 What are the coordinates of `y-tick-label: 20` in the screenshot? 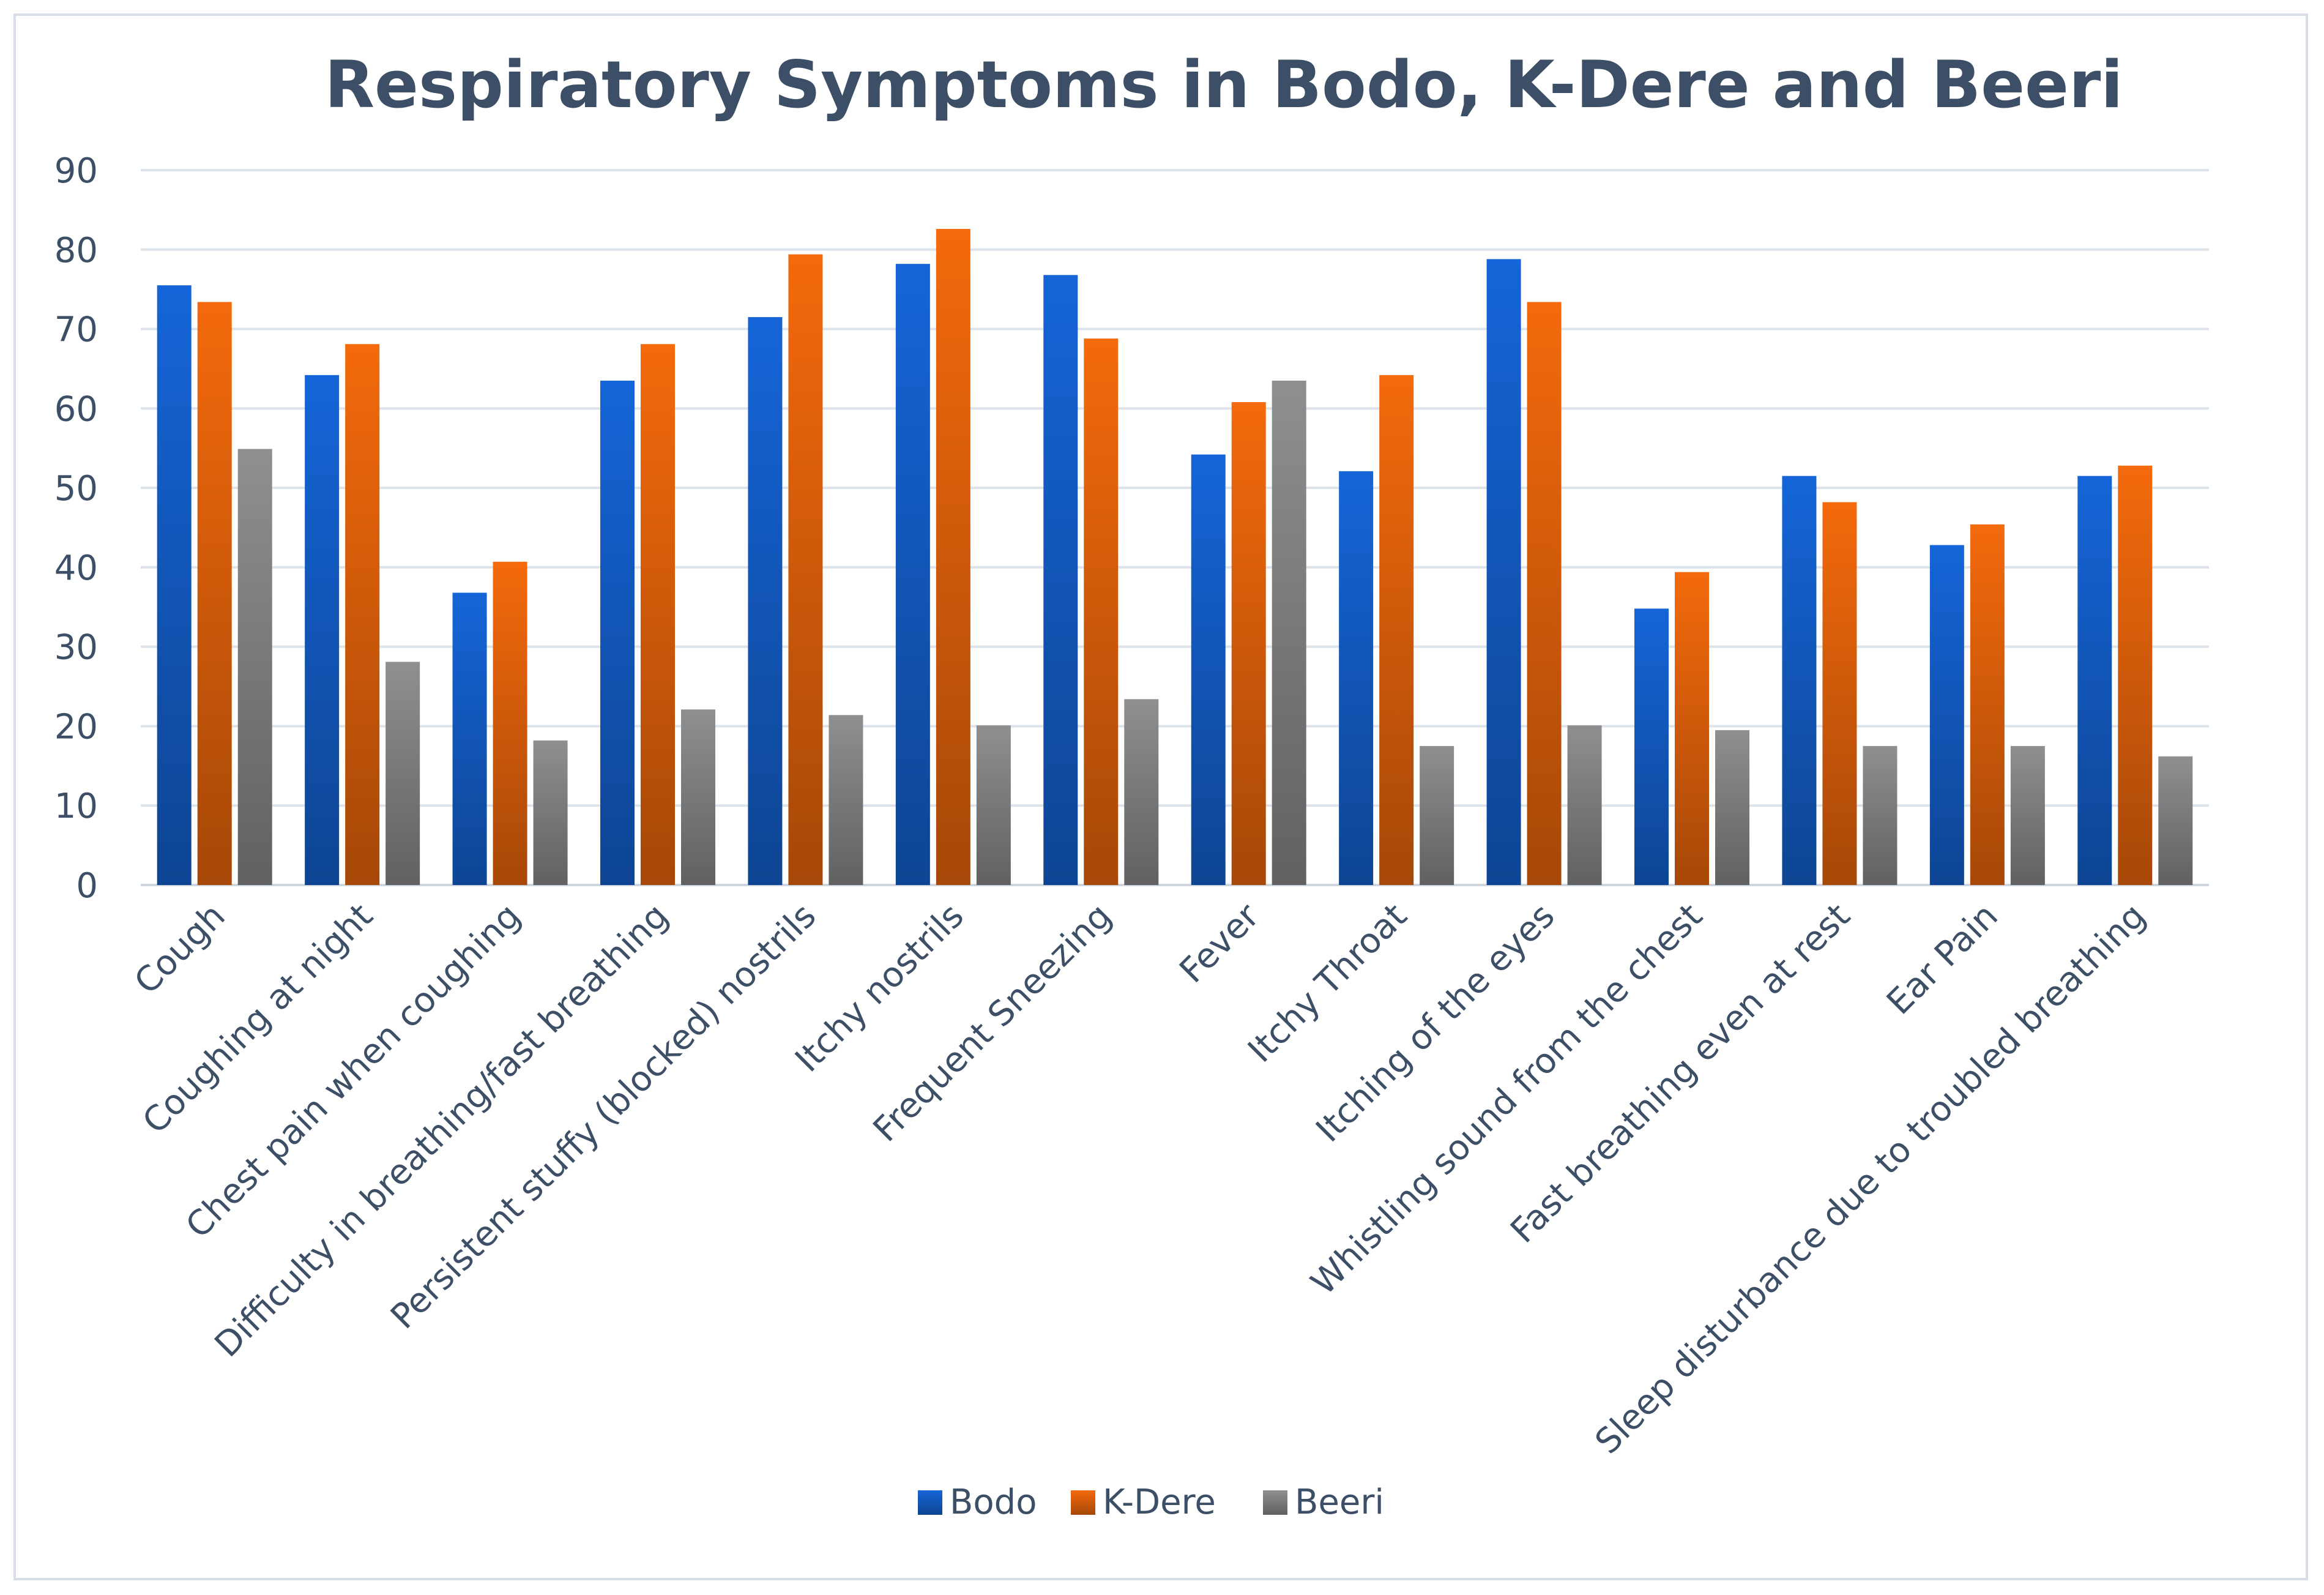 It's located at (76, 727).